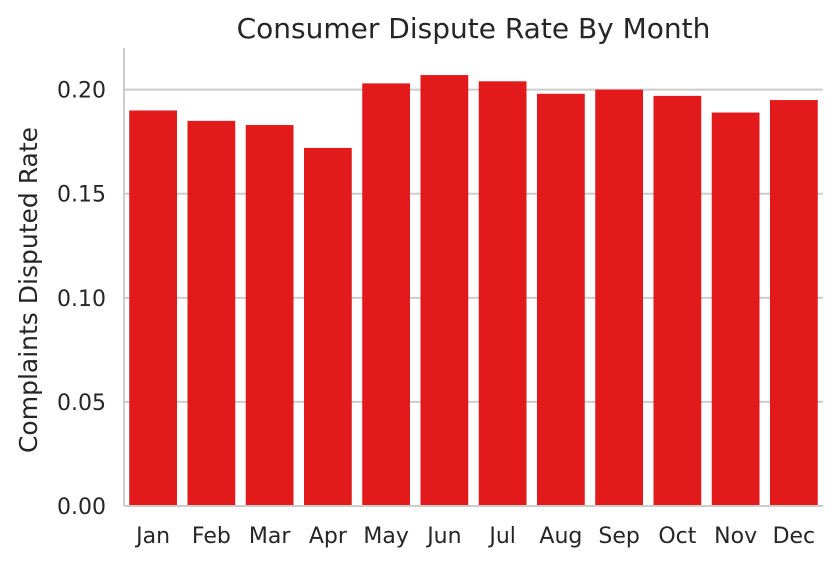 The width and height of the screenshot is (835, 562). I want to click on x-tick-labels: Jan Feb Mar Apr May Jun Jul Aug Sep Oct Nov Dec, so click(474, 536).